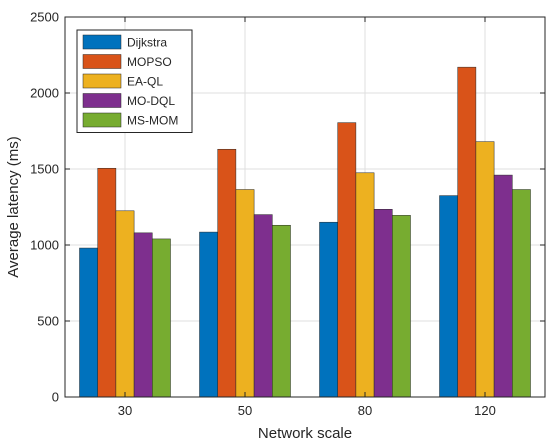 The image size is (550, 447). I want to click on legend-label: MS-MOM, so click(152, 121).